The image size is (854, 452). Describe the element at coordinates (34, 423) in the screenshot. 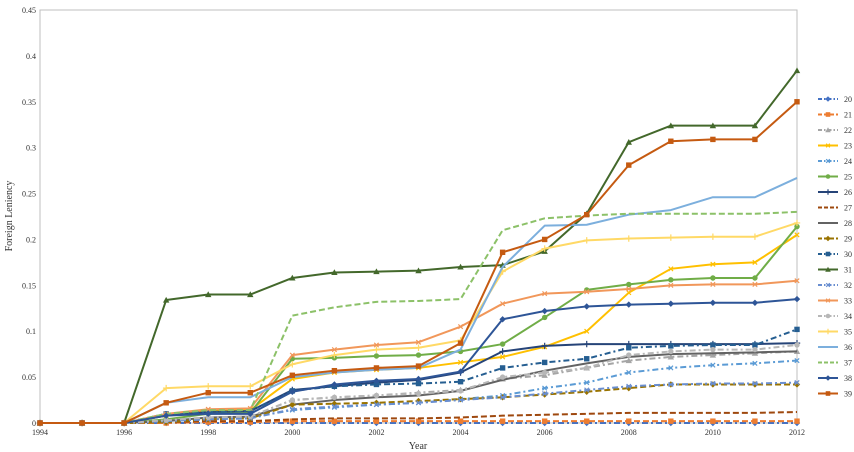

I see `y-tick-label: 0` at that location.